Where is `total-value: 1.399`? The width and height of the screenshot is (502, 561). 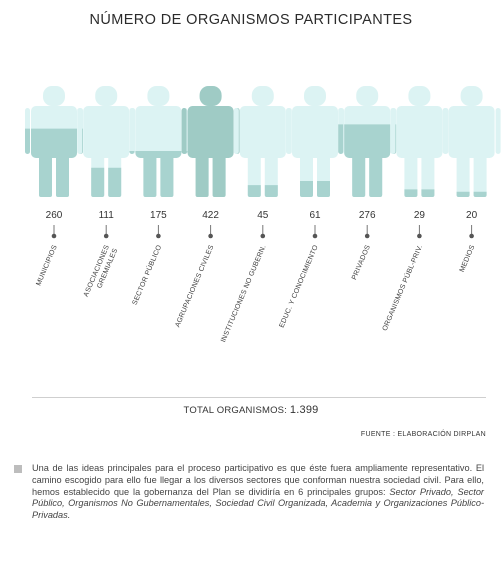 total-value: 1.399 is located at coordinates (304, 410).